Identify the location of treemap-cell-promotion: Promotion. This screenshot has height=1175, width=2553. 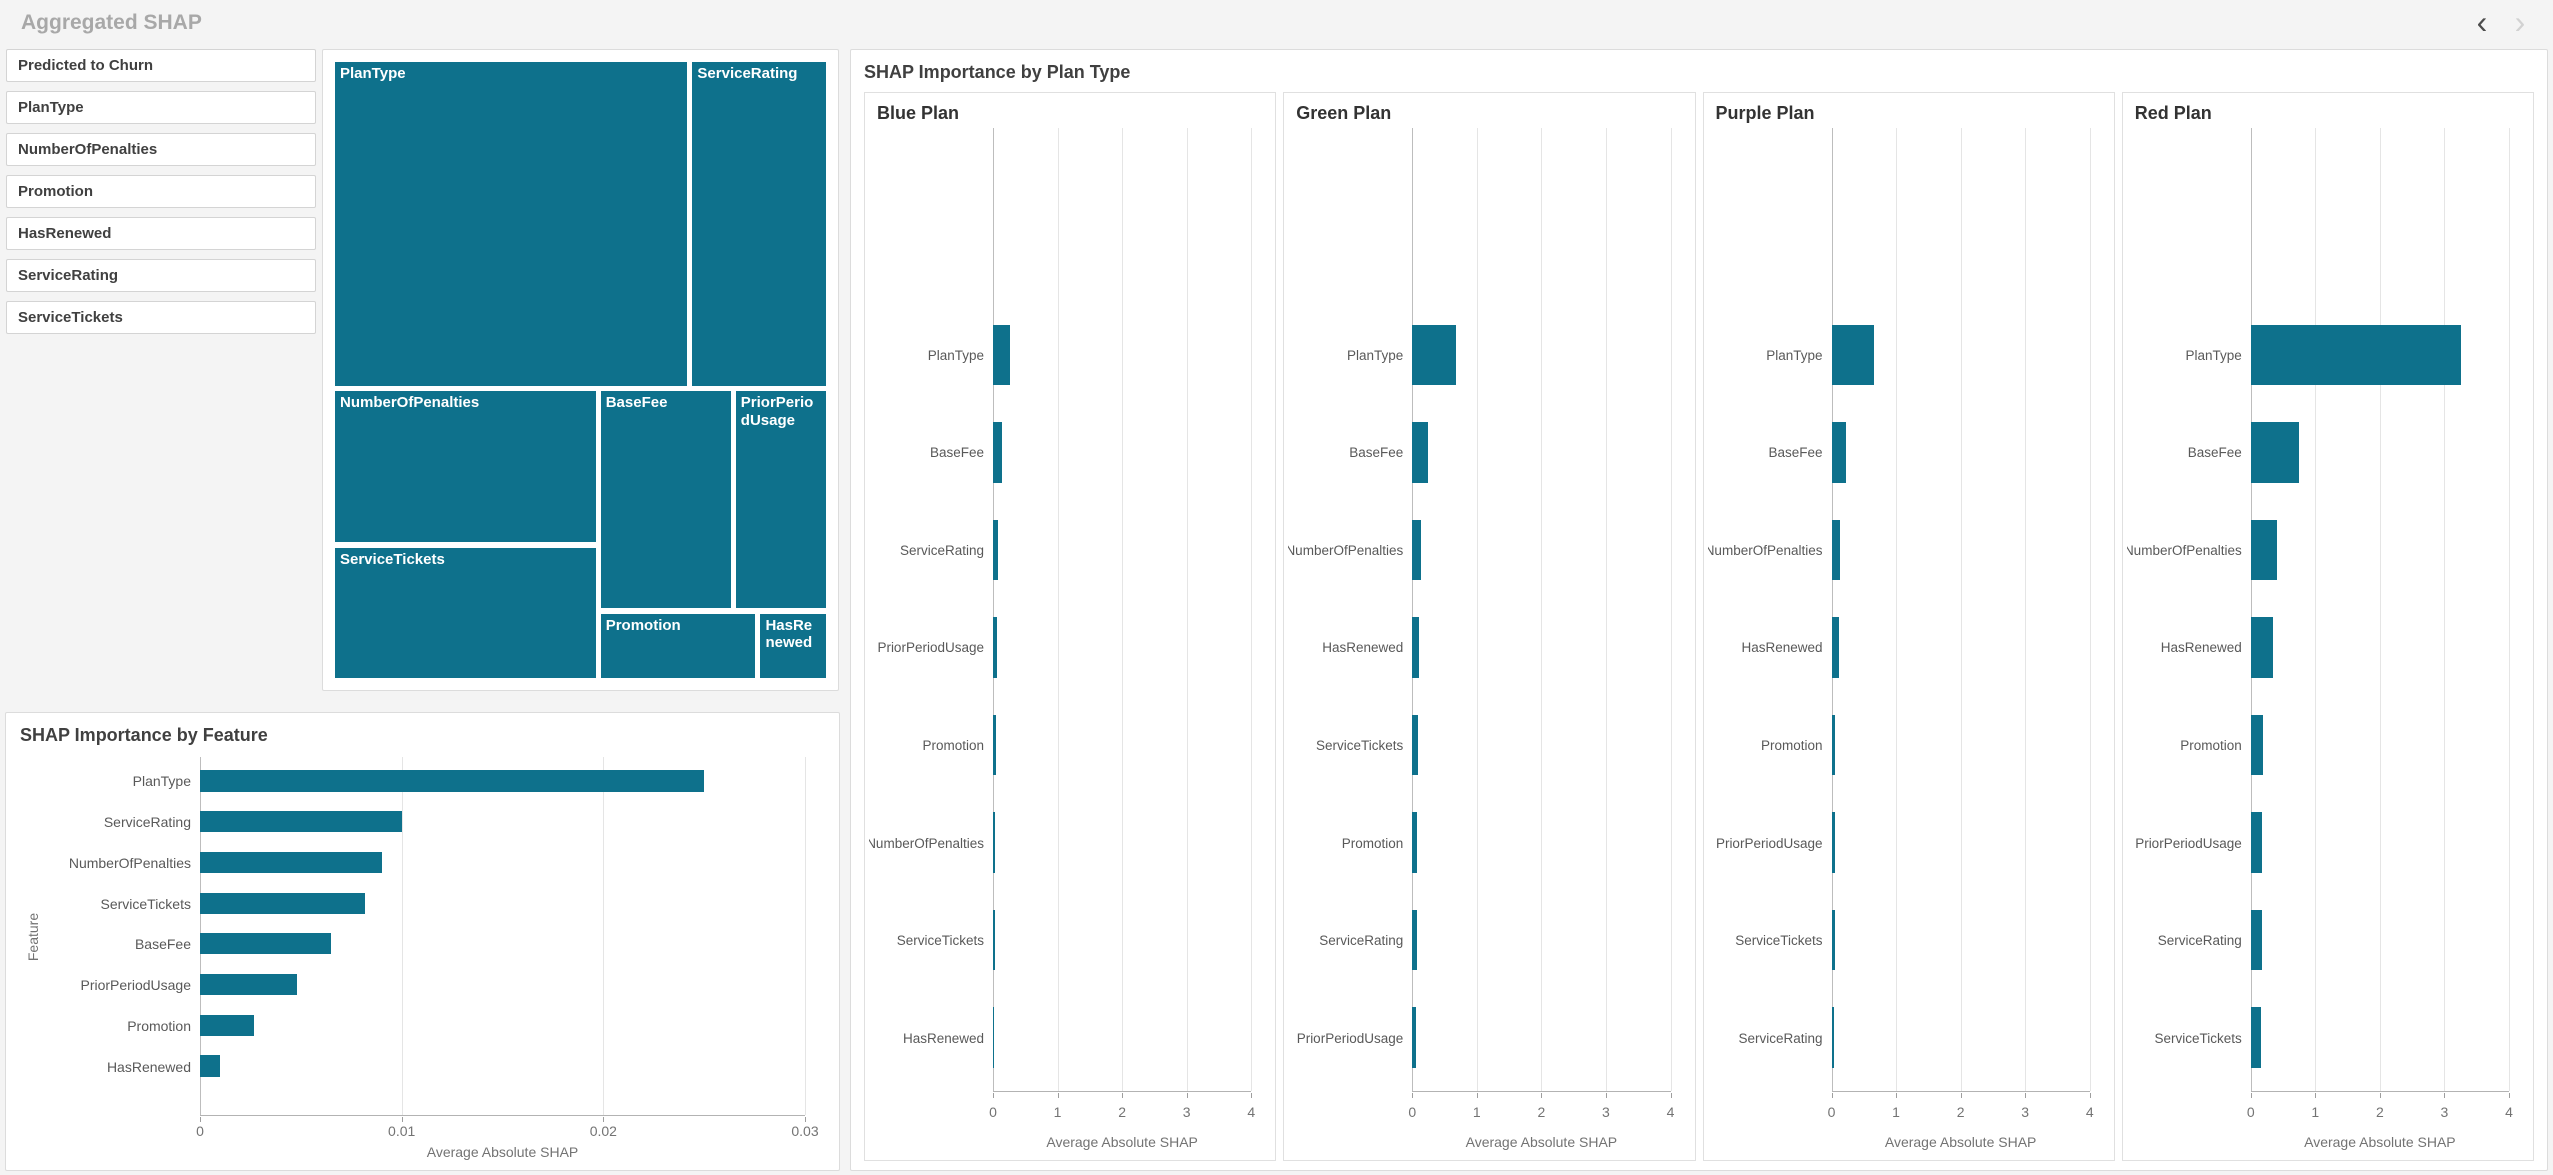
(678, 645).